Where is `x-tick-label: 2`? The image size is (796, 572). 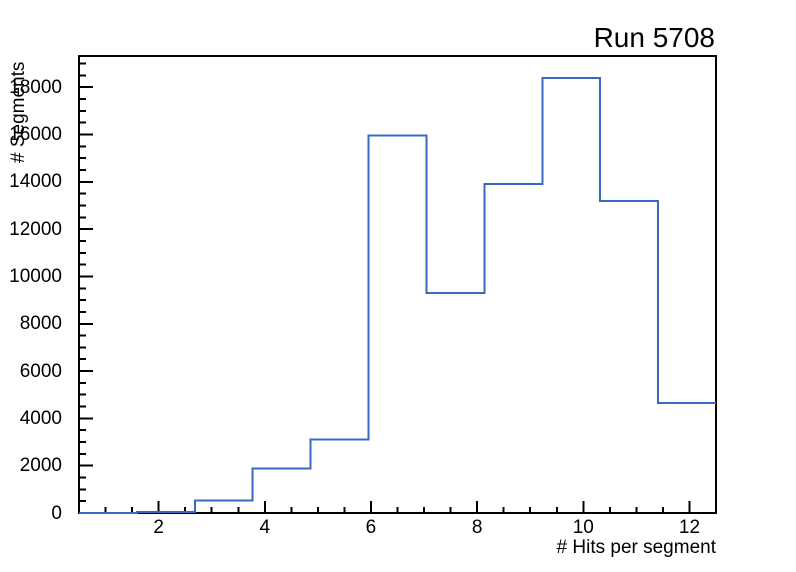 x-tick-label: 2 is located at coordinates (158, 527).